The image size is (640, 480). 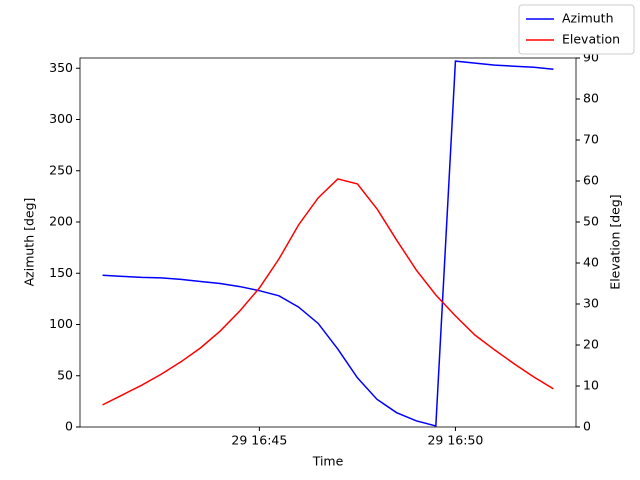 I want to click on y2-tick-label: 10, so click(x=591, y=385).